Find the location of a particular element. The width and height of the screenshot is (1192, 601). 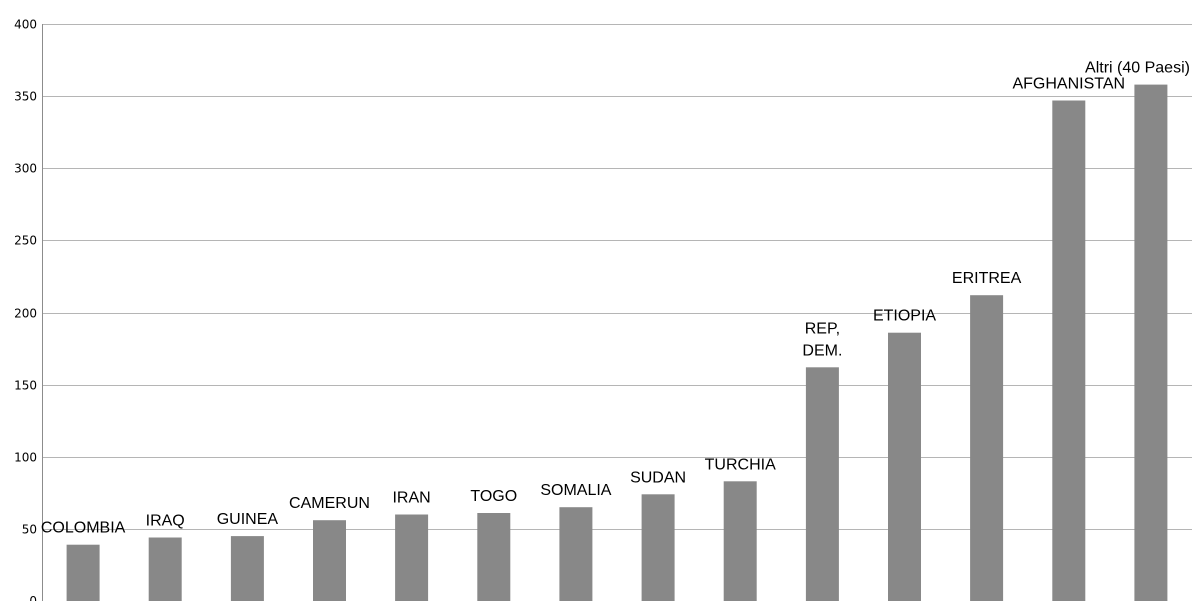

bar-label: Altri (40 Paesi) is located at coordinates (1137, 68).